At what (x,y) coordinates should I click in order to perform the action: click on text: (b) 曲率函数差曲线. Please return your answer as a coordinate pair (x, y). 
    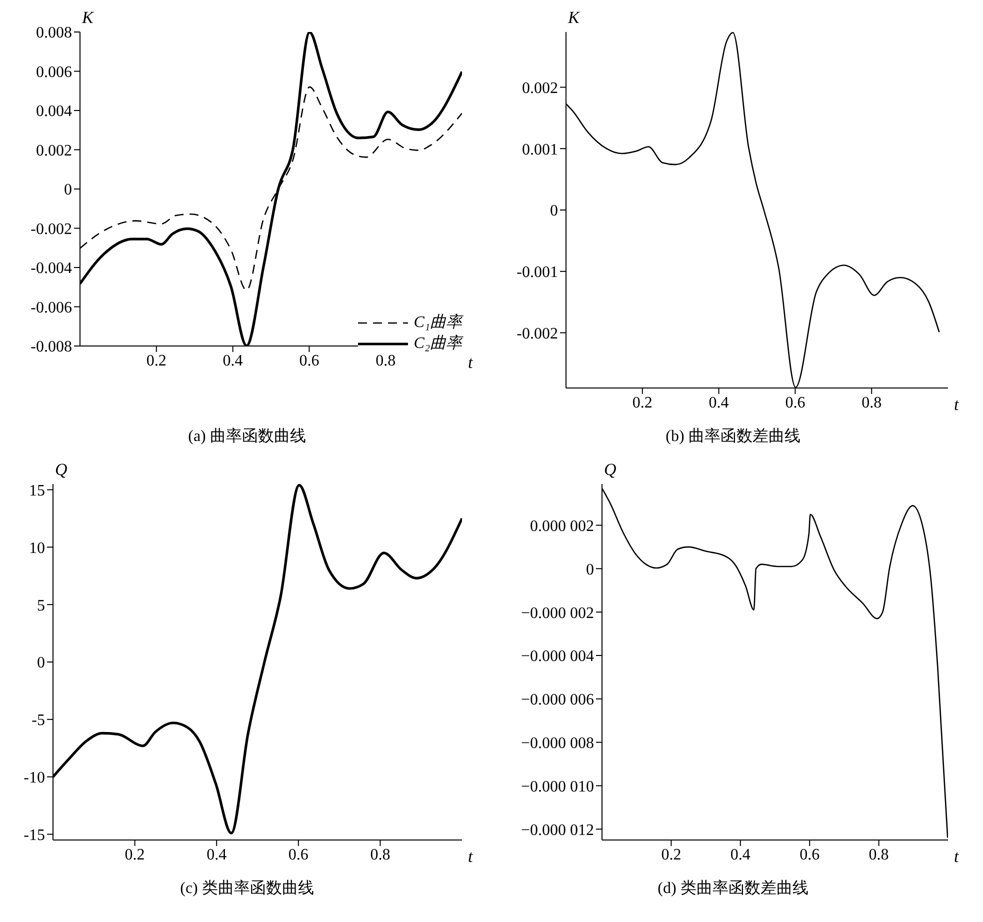
    Looking at the image, I should click on (733, 436).